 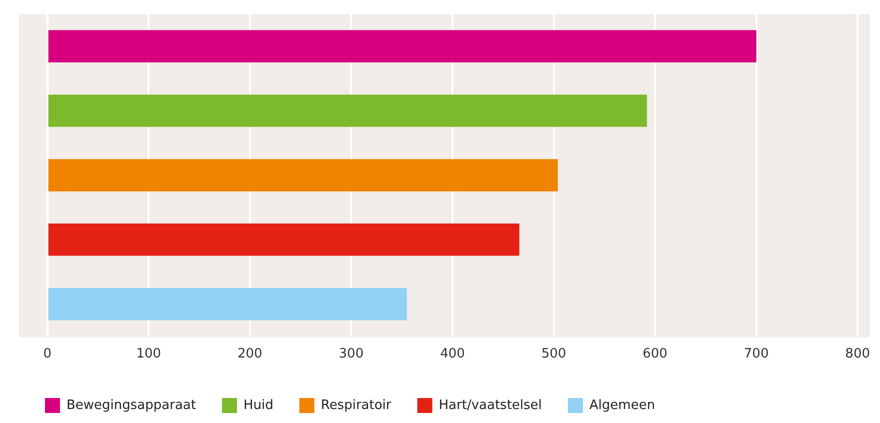 What do you see at coordinates (857, 354) in the screenshot?
I see `x-tick-label: 800` at bounding box center [857, 354].